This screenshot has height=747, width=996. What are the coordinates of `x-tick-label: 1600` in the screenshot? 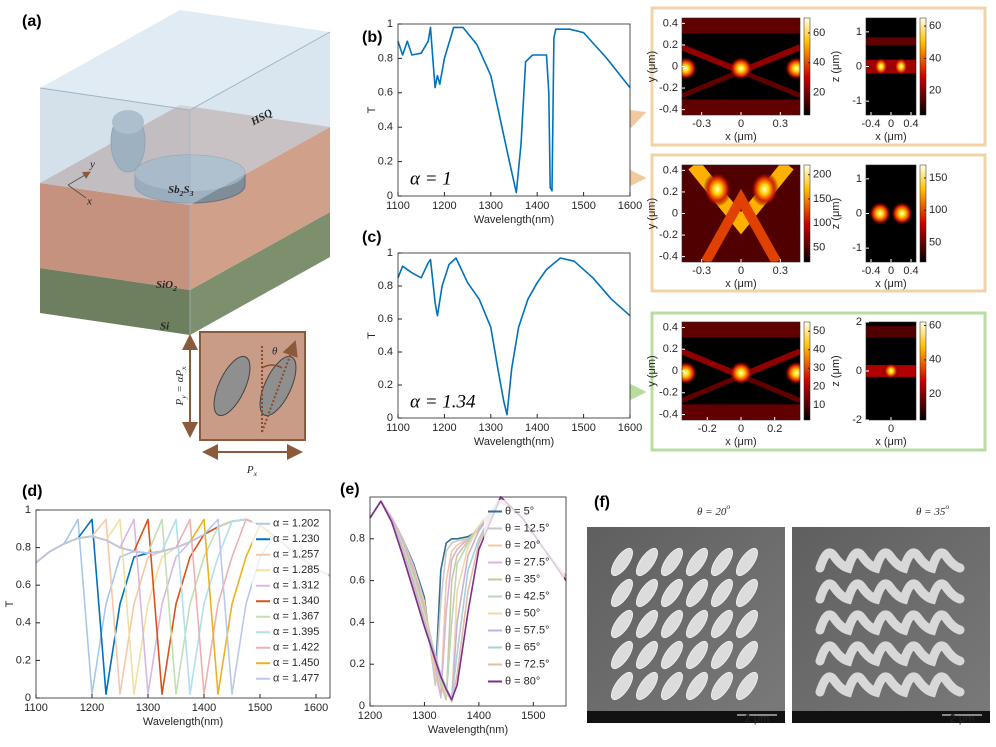 It's located at (630, 206).